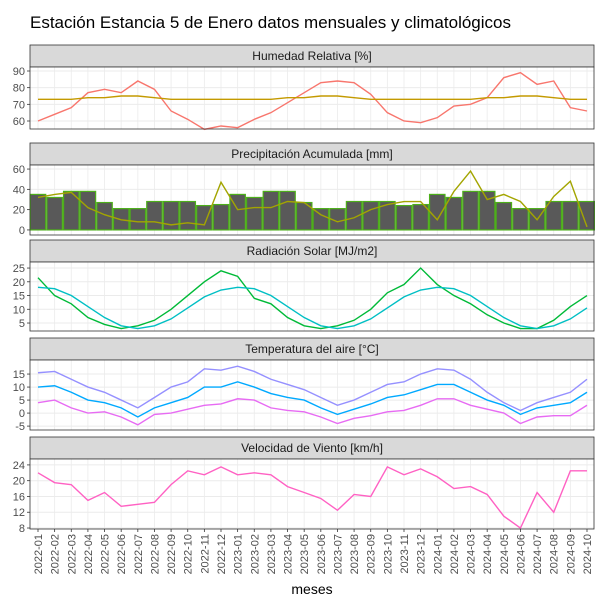  What do you see at coordinates (19, 105) in the screenshot?
I see `y-tick-label: 70` at bounding box center [19, 105].